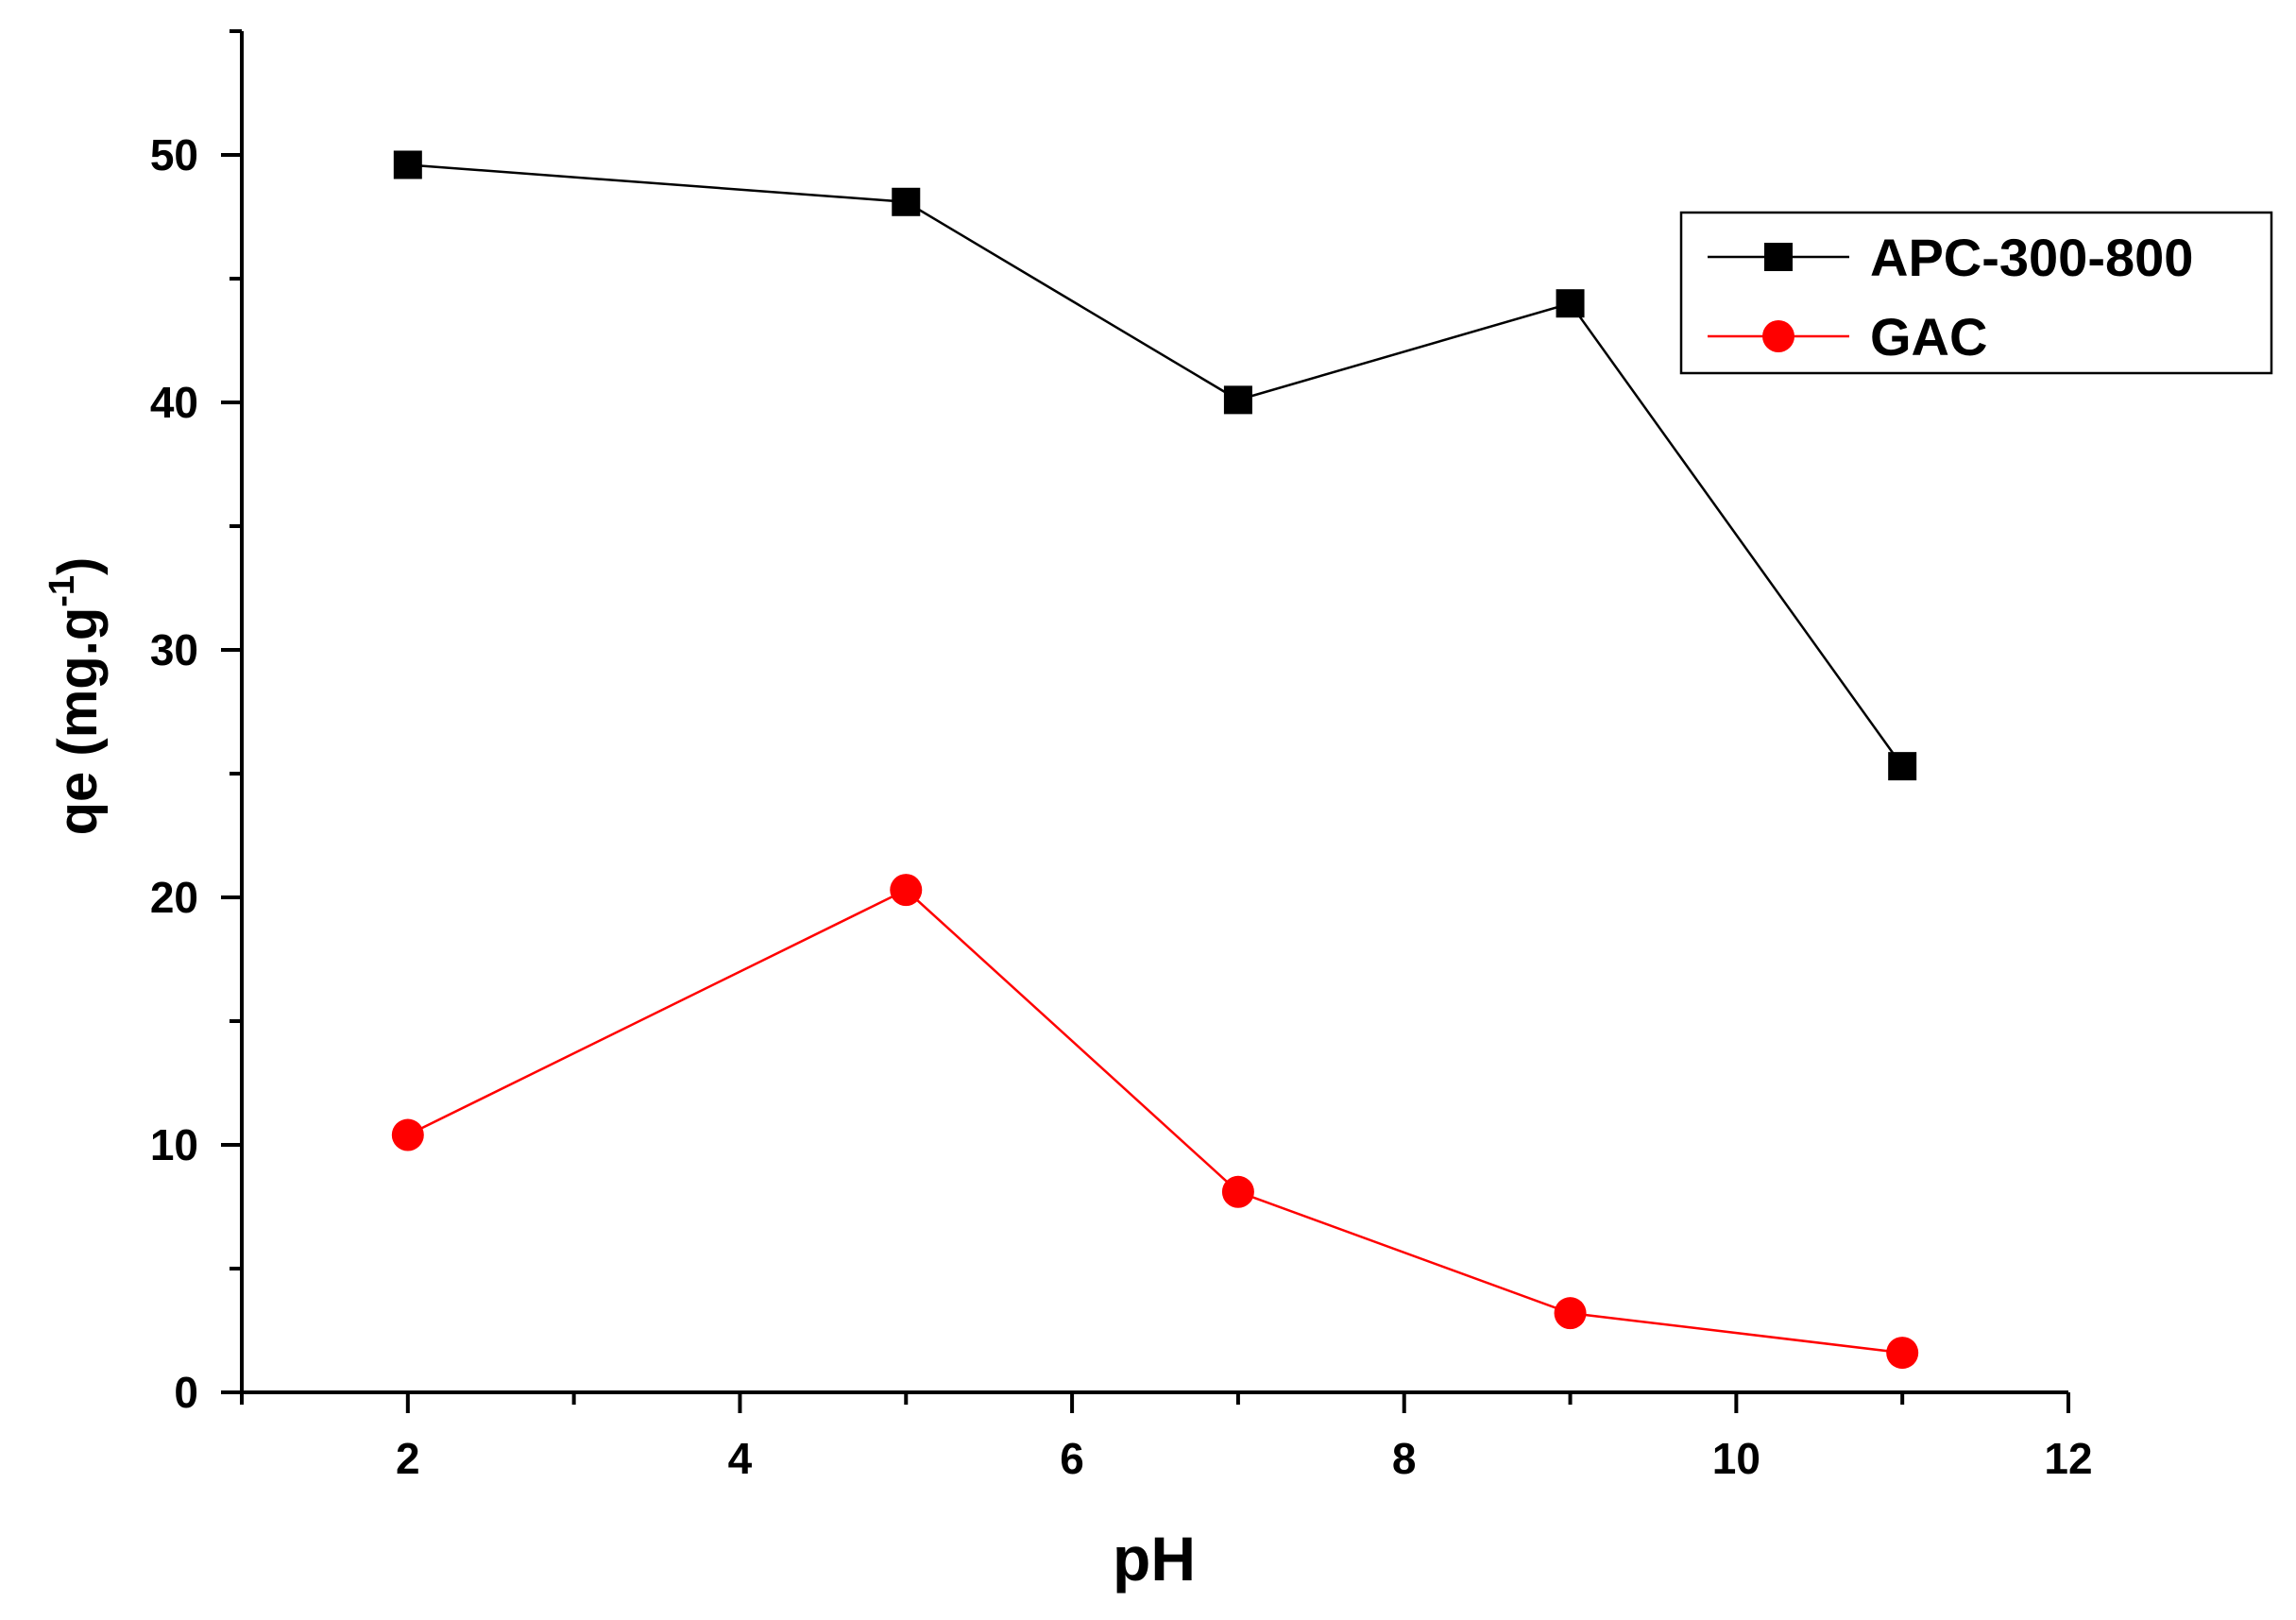 This screenshot has width=2296, height=1620. Describe the element at coordinates (1736, 1458) in the screenshot. I see `x-tick-label: 10` at that location.